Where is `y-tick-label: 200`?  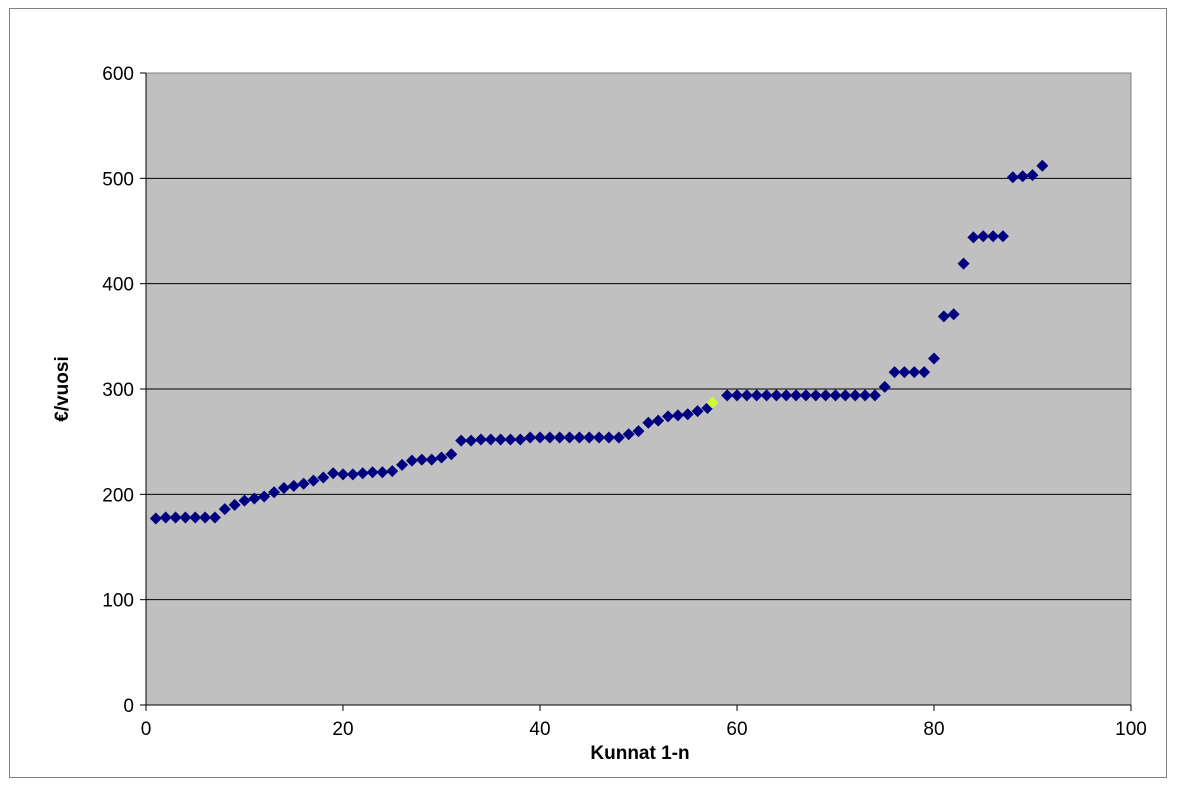 y-tick-label: 200 is located at coordinates (118, 495).